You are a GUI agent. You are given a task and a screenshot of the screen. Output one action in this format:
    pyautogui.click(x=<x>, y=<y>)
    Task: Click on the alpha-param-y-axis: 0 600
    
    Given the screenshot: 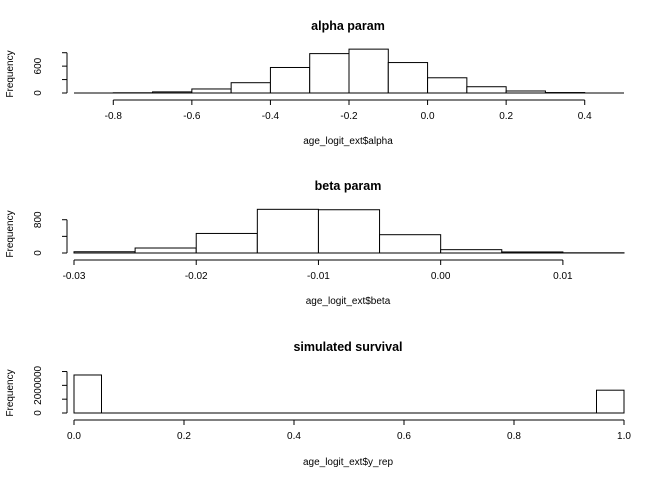 What is the action you would take?
    pyautogui.click(x=50, y=74)
    